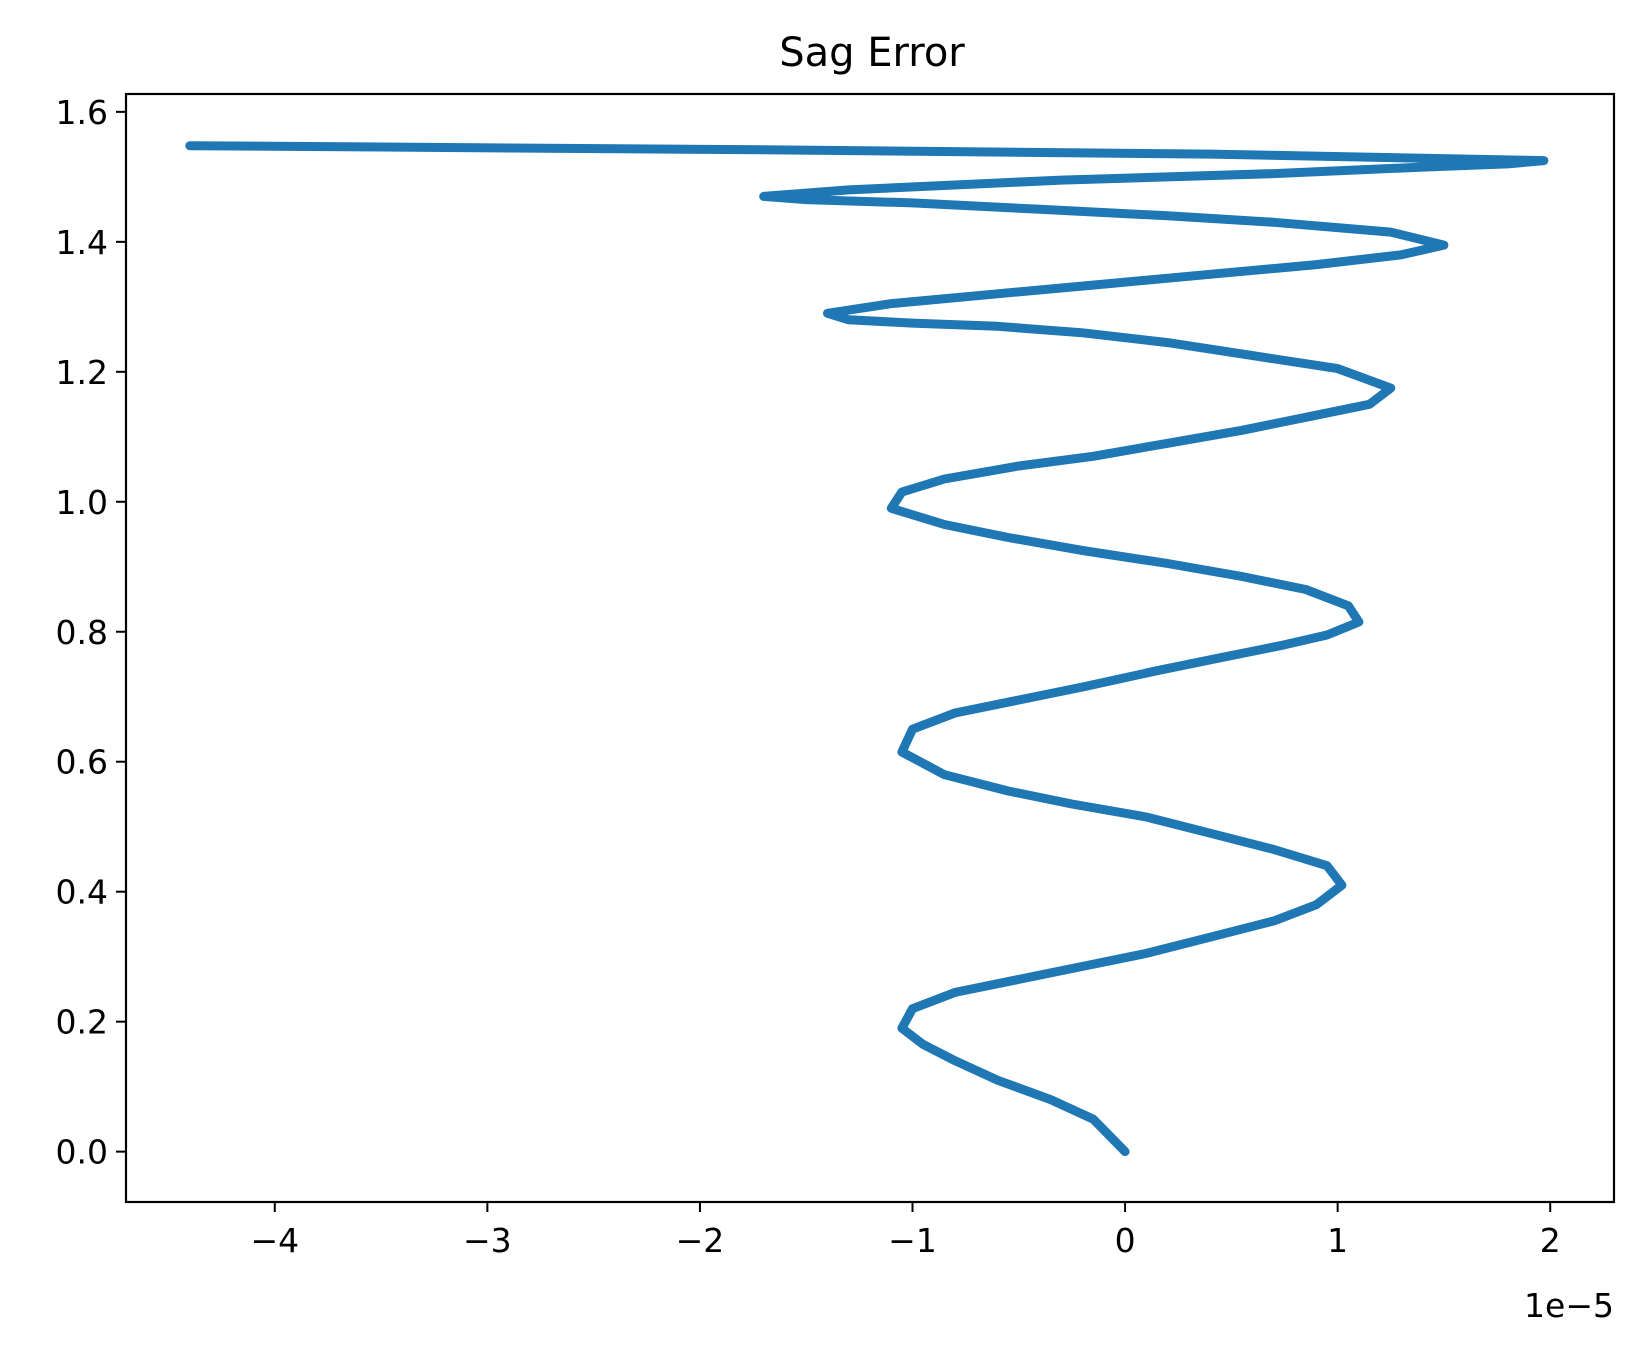 This screenshot has height=1353, width=1643. I want to click on y-tick-label: 1.6, so click(82, 112).